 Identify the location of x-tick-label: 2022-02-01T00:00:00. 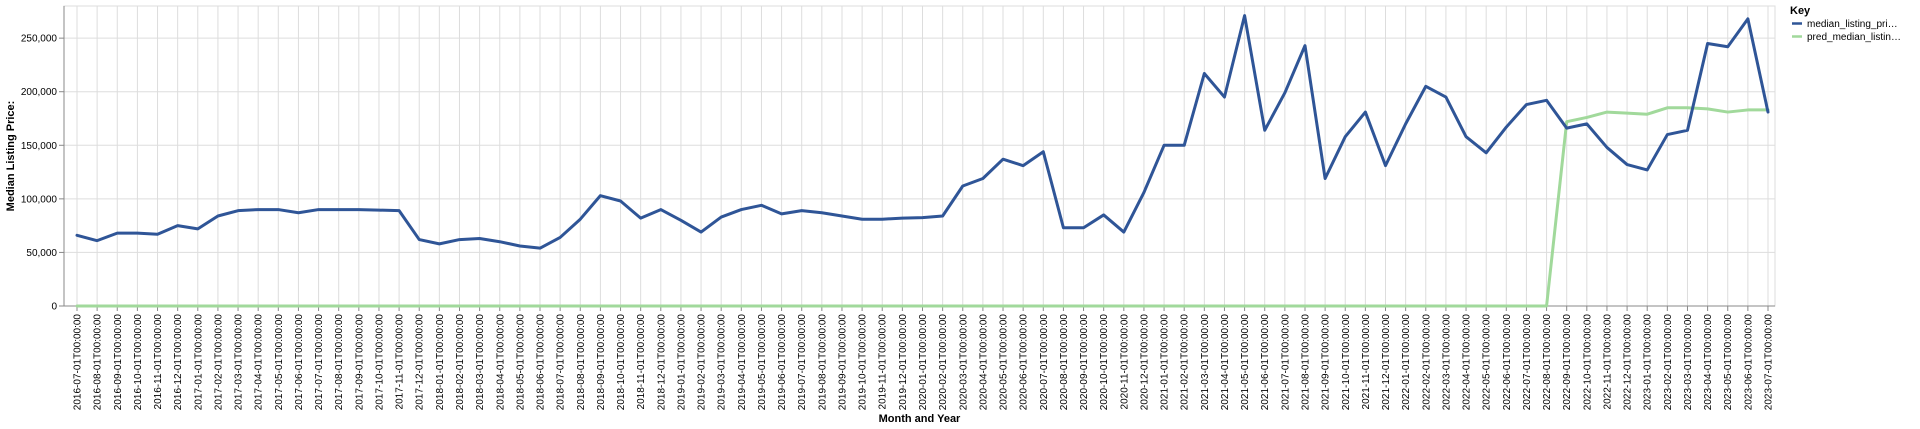
(1426, 362).